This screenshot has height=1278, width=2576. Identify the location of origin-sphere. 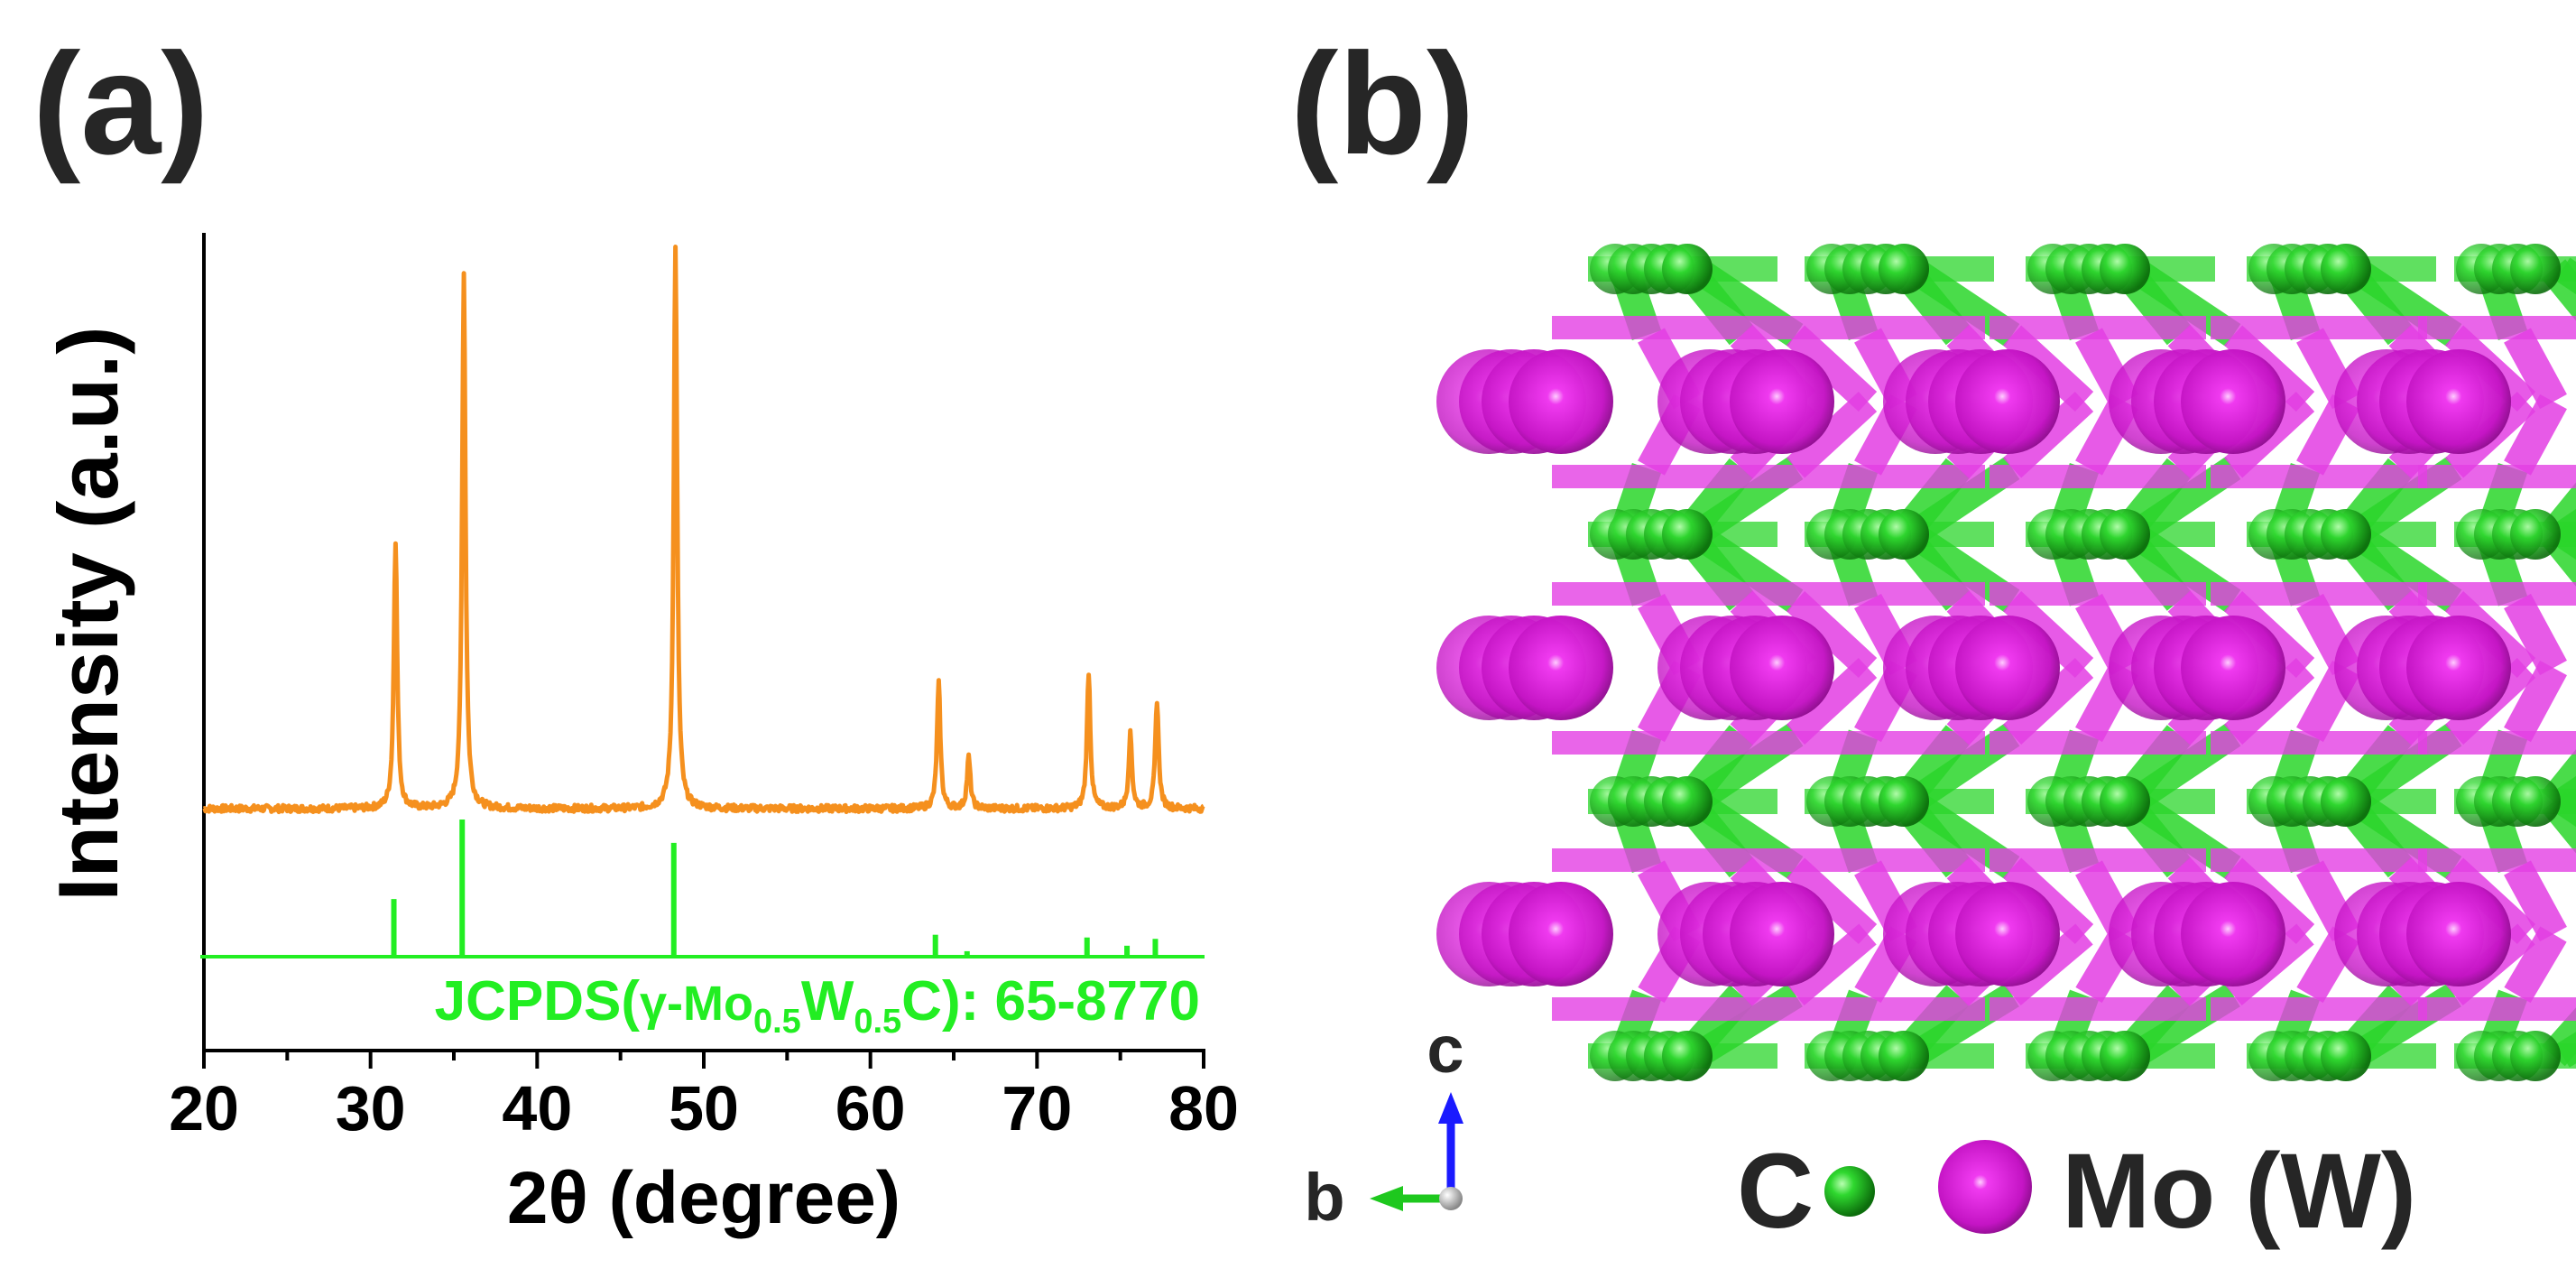
(1451, 1198).